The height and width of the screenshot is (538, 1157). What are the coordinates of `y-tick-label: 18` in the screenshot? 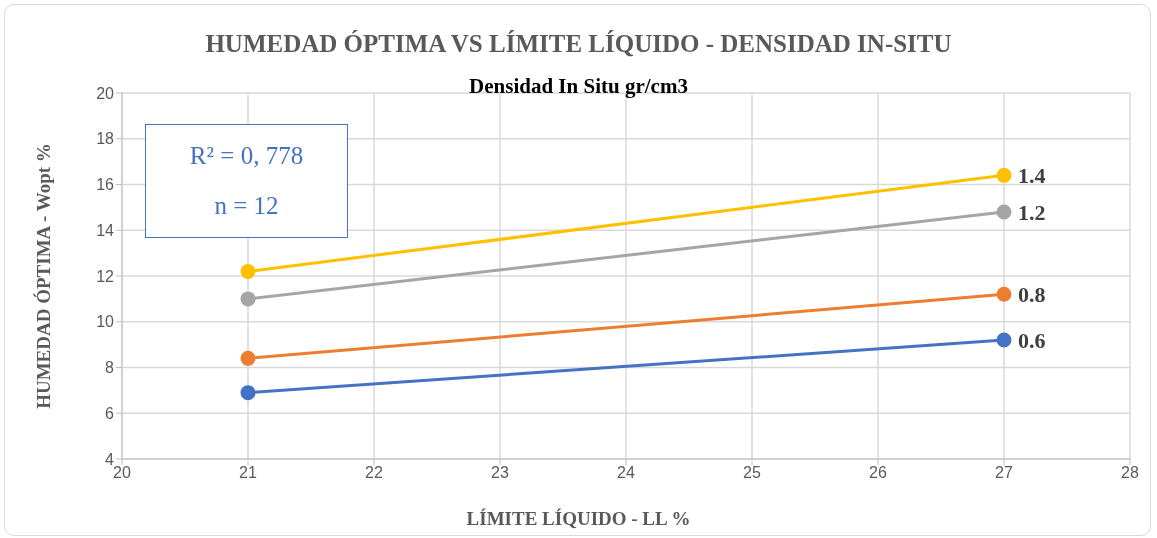 It's located at (105, 139).